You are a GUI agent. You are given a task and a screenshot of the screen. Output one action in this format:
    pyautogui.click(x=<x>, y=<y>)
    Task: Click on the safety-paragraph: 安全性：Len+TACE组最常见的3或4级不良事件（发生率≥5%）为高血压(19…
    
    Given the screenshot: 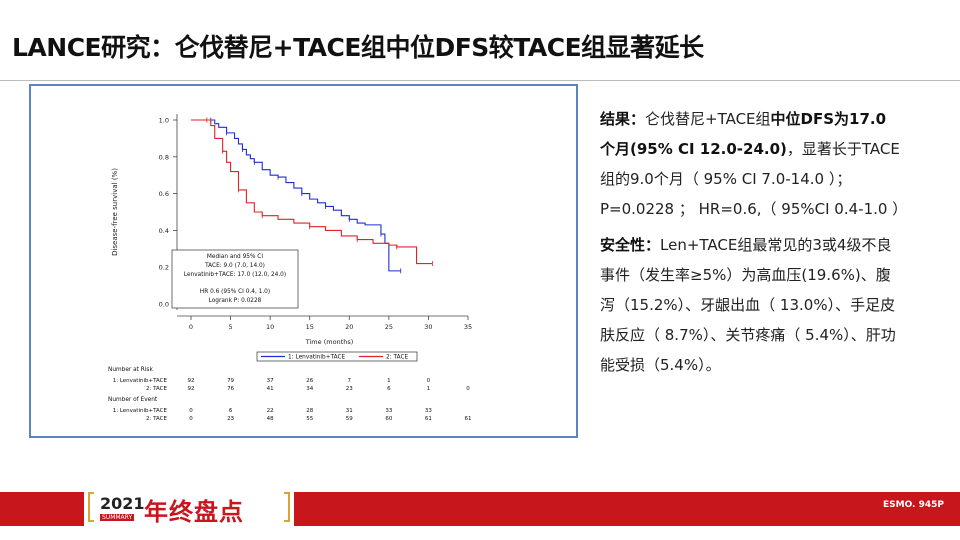 What is the action you would take?
    pyautogui.click(x=750, y=305)
    